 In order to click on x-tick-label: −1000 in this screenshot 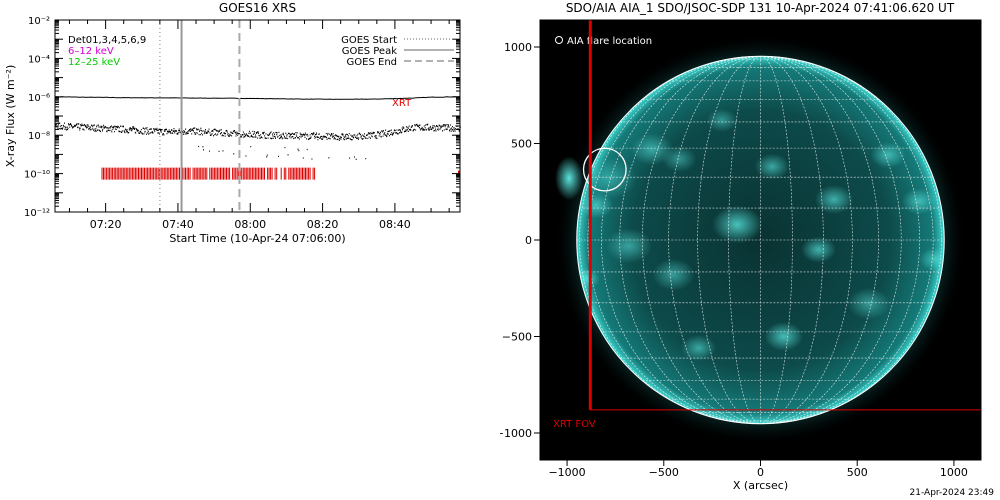, I will do `click(566, 472)`.